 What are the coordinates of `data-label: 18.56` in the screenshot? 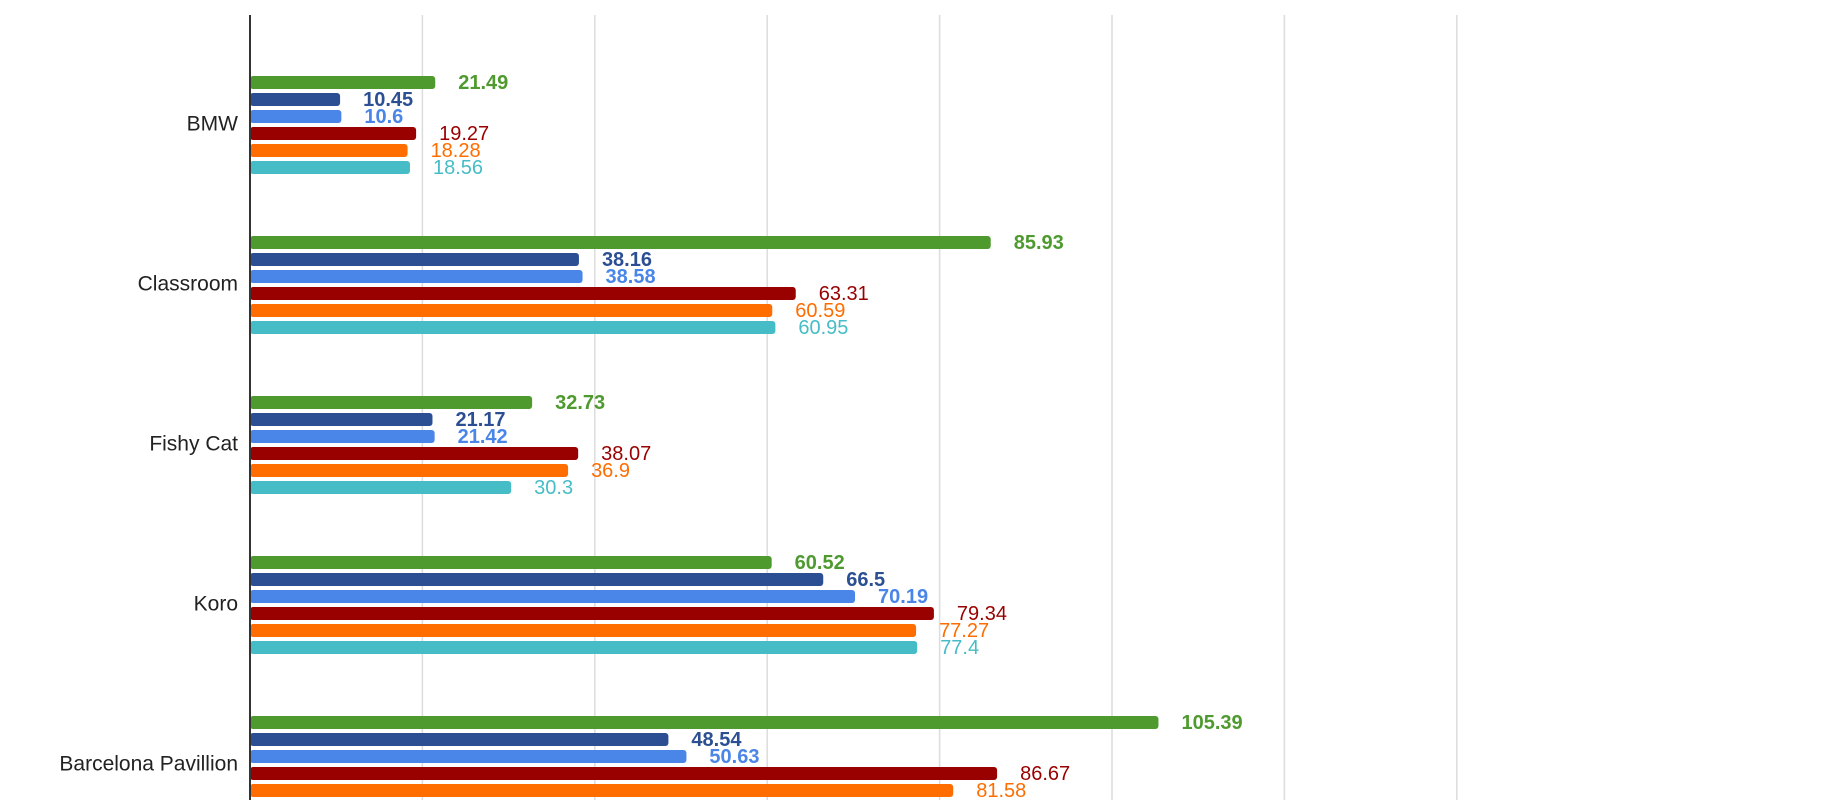 It's located at (458, 168).